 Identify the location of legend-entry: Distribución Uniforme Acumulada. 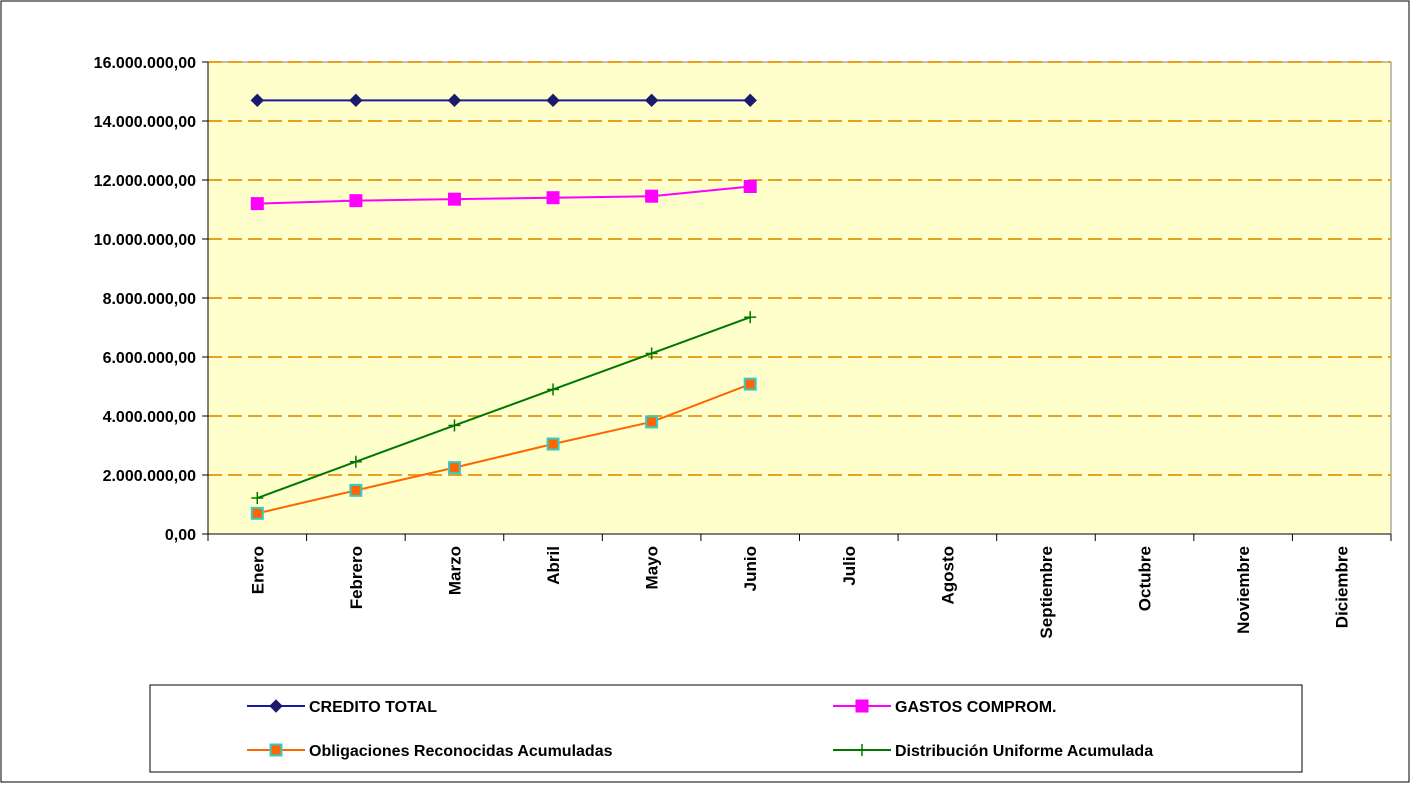
(993, 751).